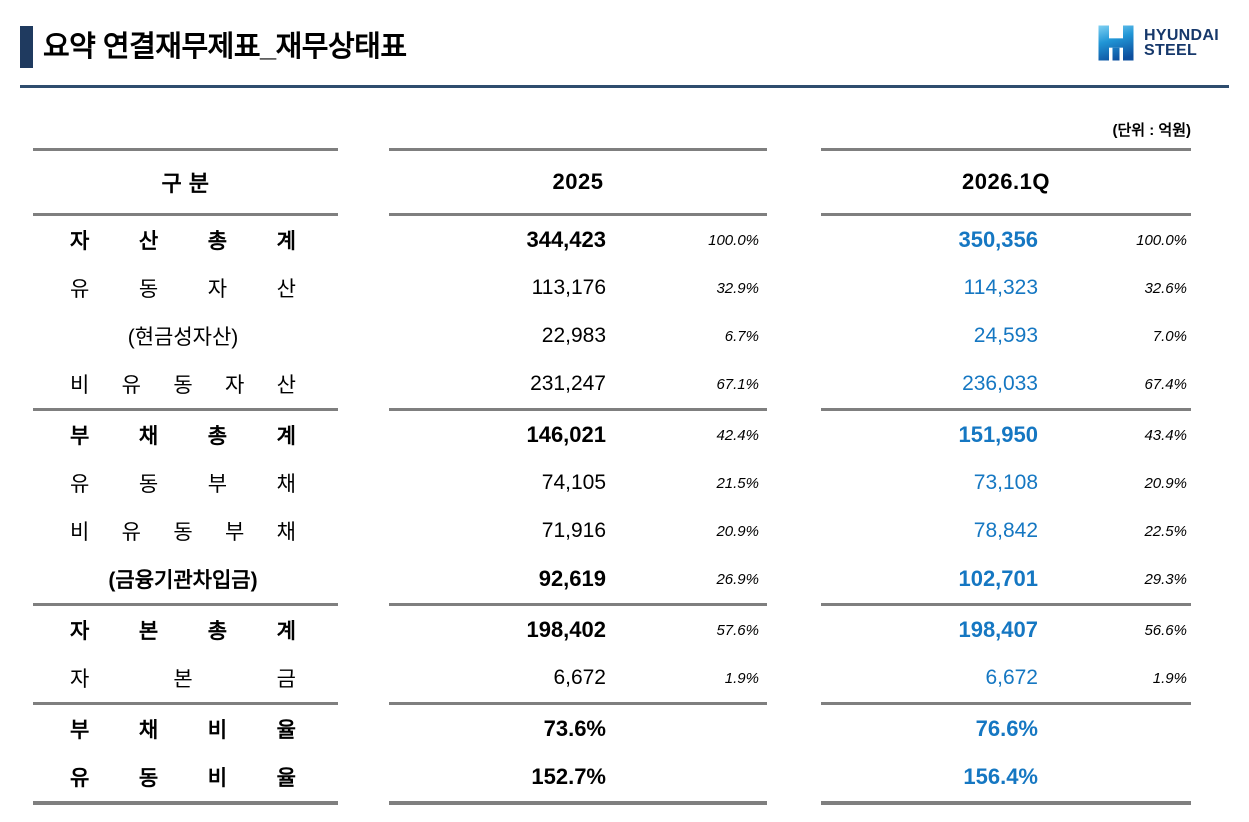  What do you see at coordinates (1169, 678) in the screenshot?
I see `pct-2026-1q: 1.9%` at bounding box center [1169, 678].